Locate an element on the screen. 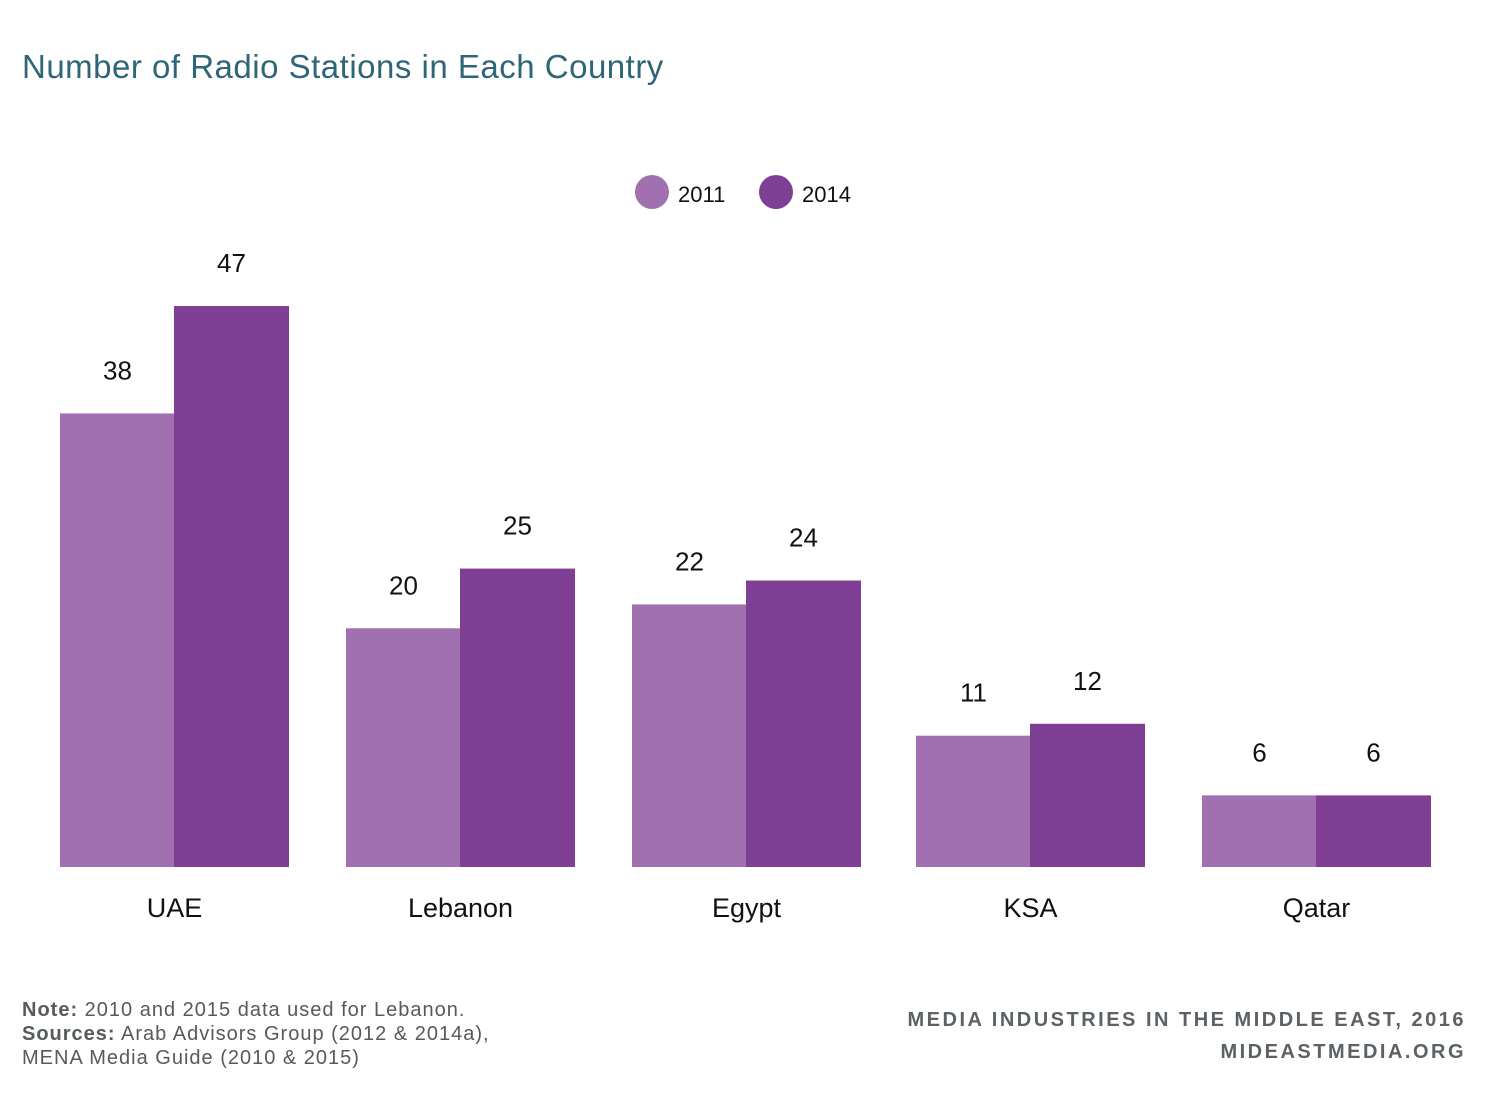  bar-lebanon-2014 is located at coordinates (517, 717).